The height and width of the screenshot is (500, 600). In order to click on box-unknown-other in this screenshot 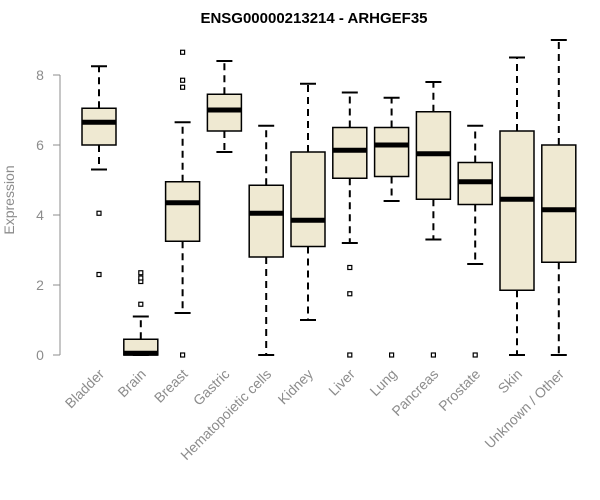, I will do `click(559, 197)`.